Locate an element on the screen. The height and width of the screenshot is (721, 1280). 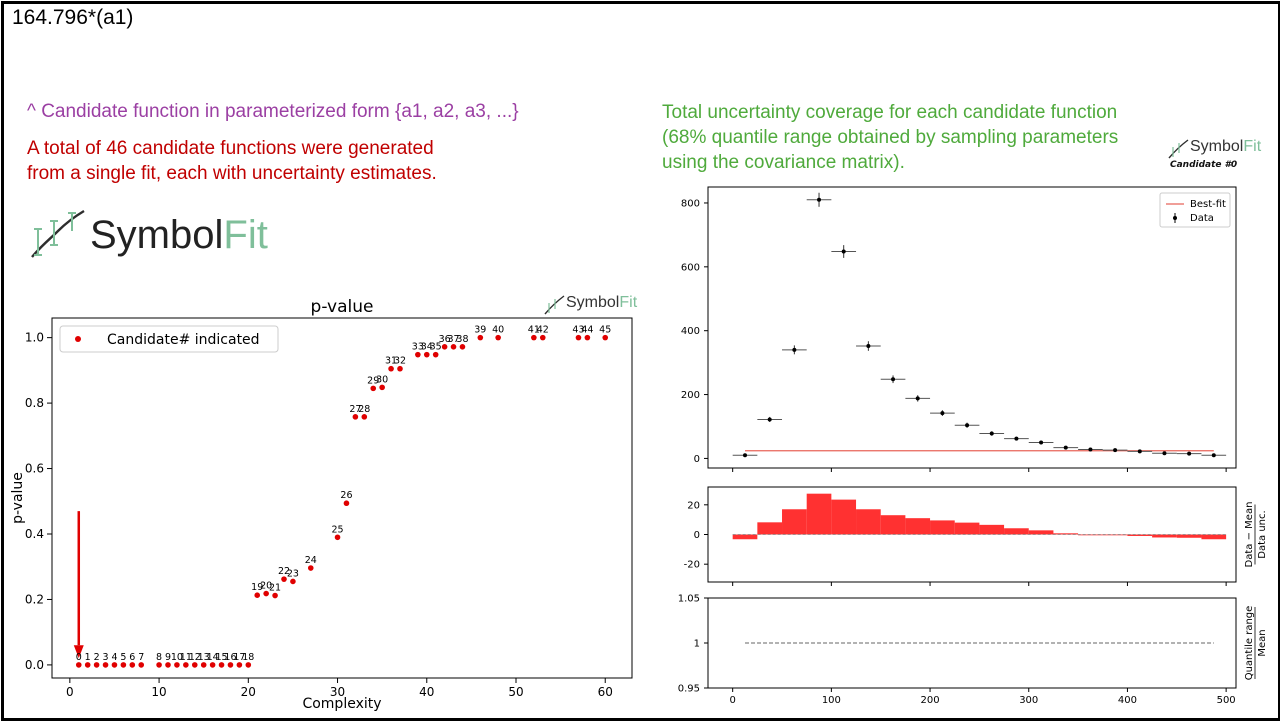
point-label: 16 is located at coordinates (230, 657).